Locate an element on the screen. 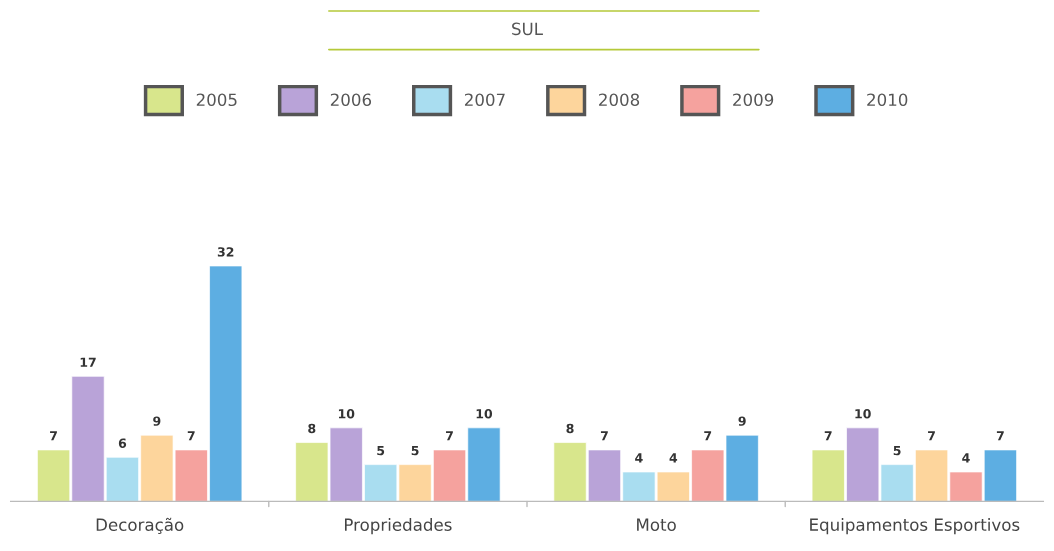 This screenshot has height=551, width=1054. legend-label: 2010 is located at coordinates (887, 100).